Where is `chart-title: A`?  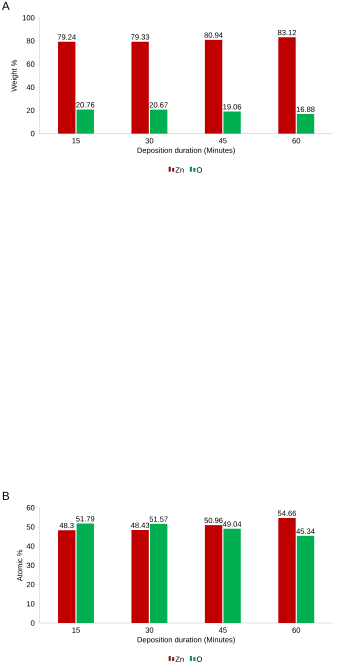 chart-title: A is located at coordinates (6, 6).